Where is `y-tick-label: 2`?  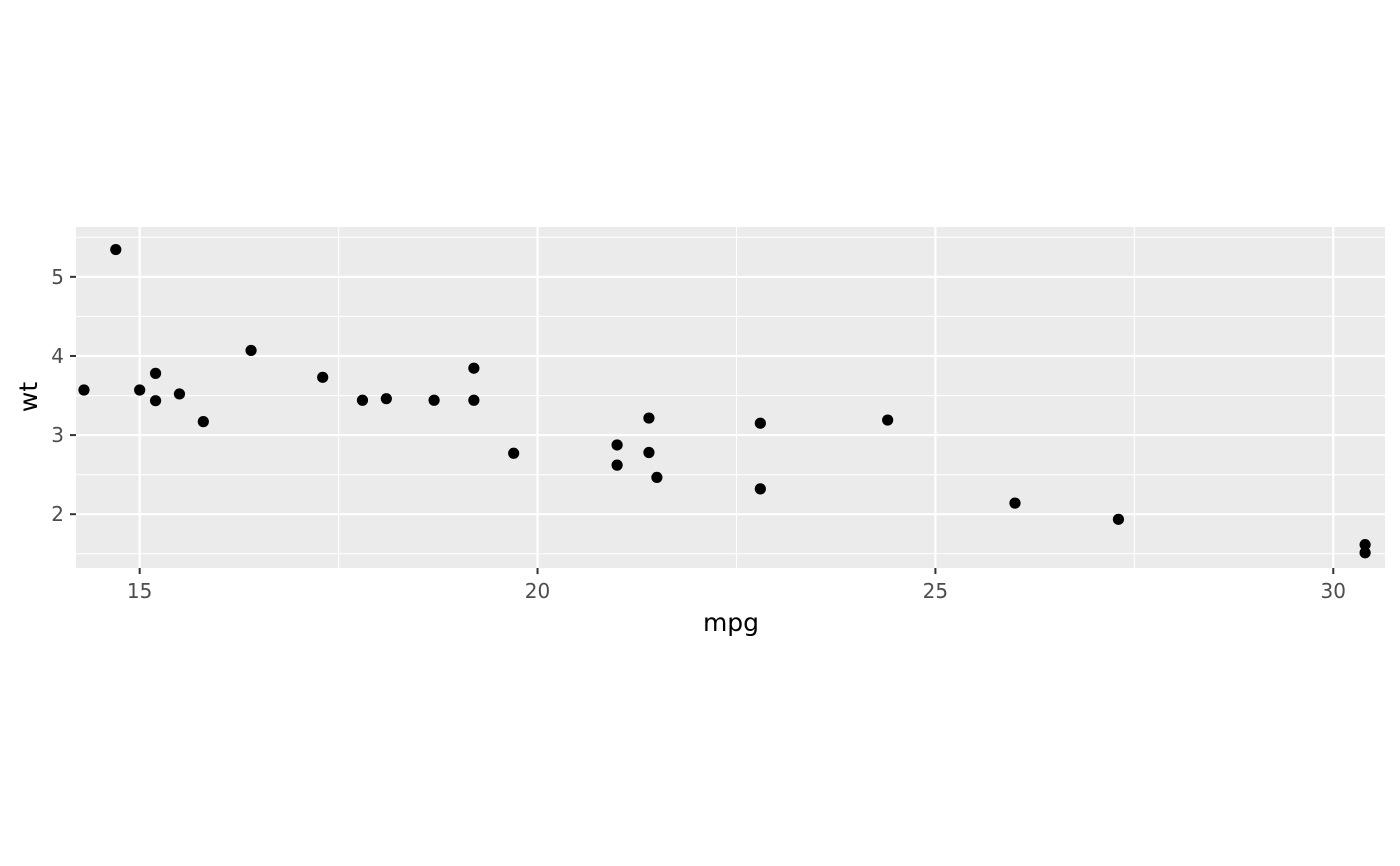 y-tick-label: 2 is located at coordinates (57, 514).